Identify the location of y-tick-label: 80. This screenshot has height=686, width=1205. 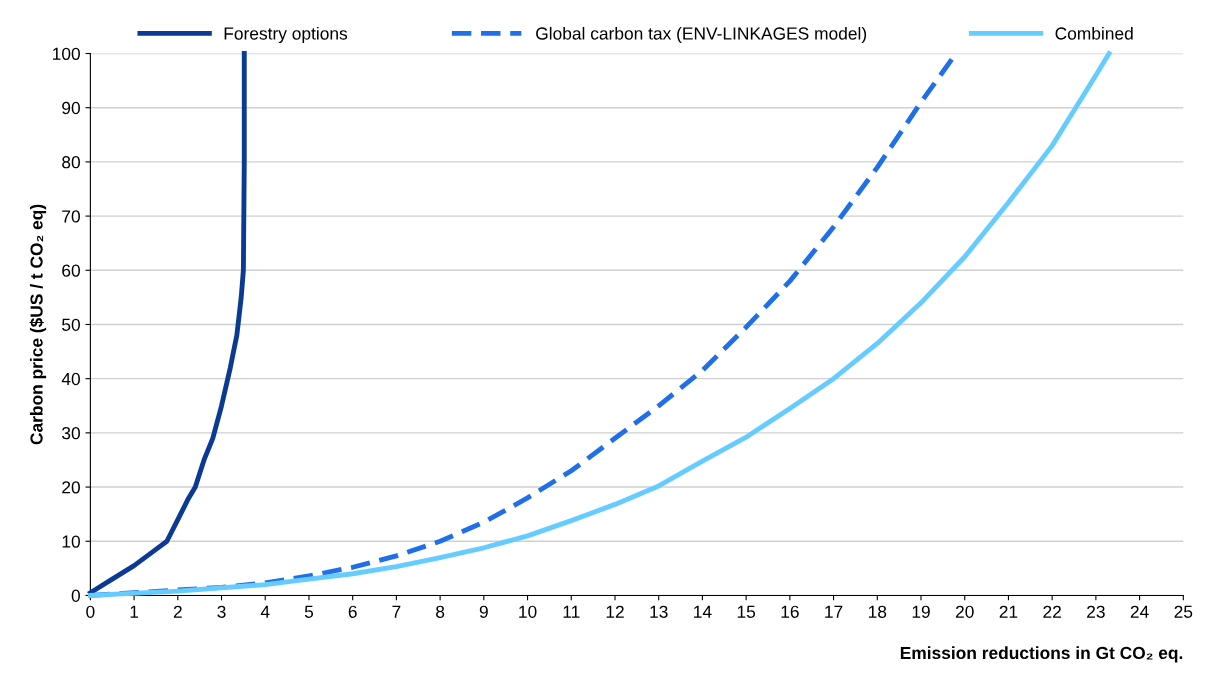
(71, 162).